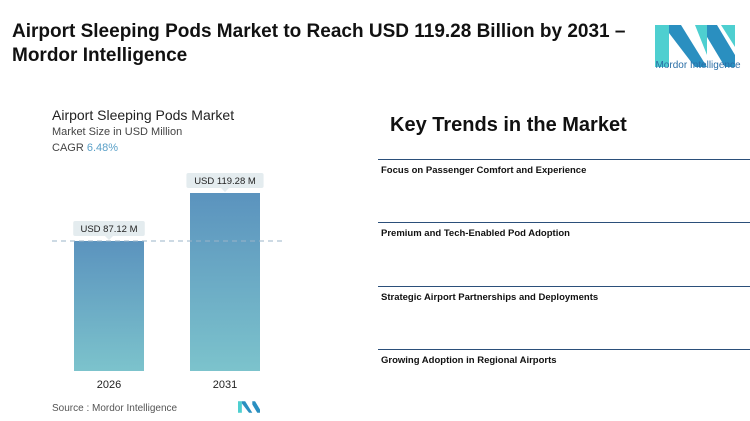 The width and height of the screenshot is (750, 421). I want to click on trend-item: Premium and Tech-Enabled Pod Adoption, so click(564, 230).